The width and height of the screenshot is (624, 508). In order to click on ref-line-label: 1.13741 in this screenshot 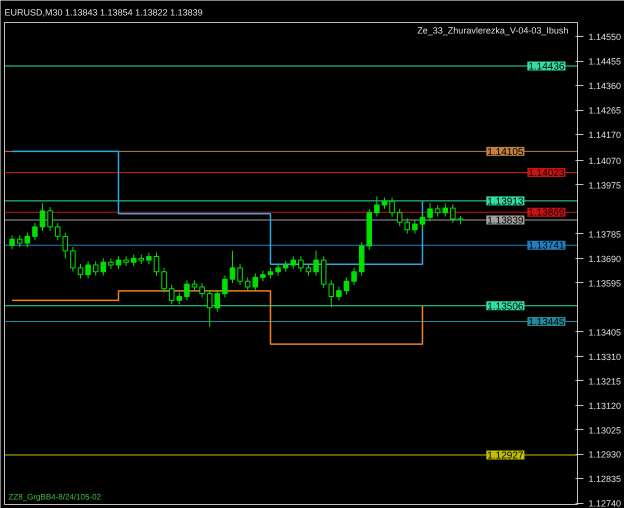, I will do `click(546, 246)`.